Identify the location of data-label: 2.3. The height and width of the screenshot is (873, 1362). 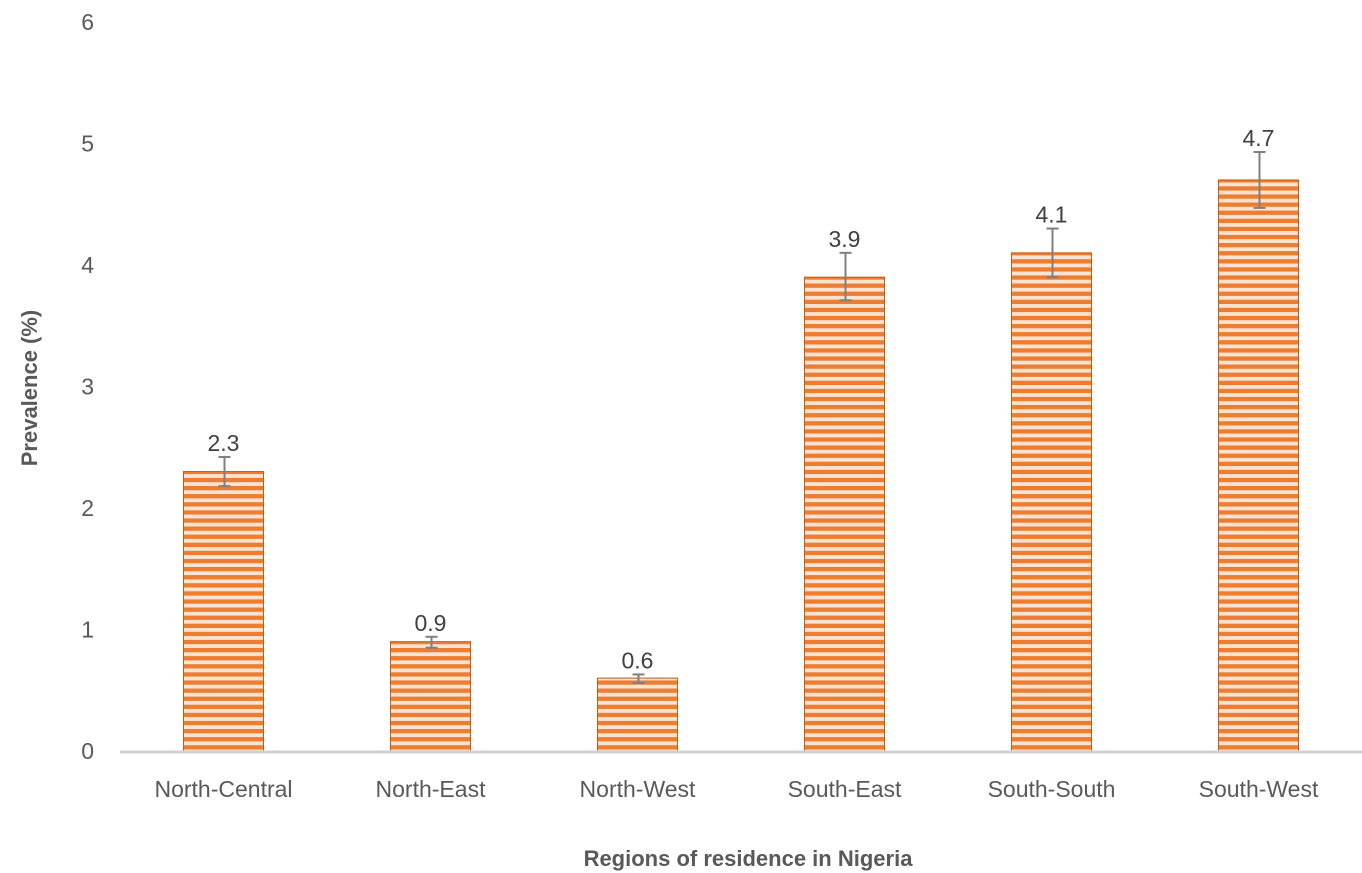
(224, 443).